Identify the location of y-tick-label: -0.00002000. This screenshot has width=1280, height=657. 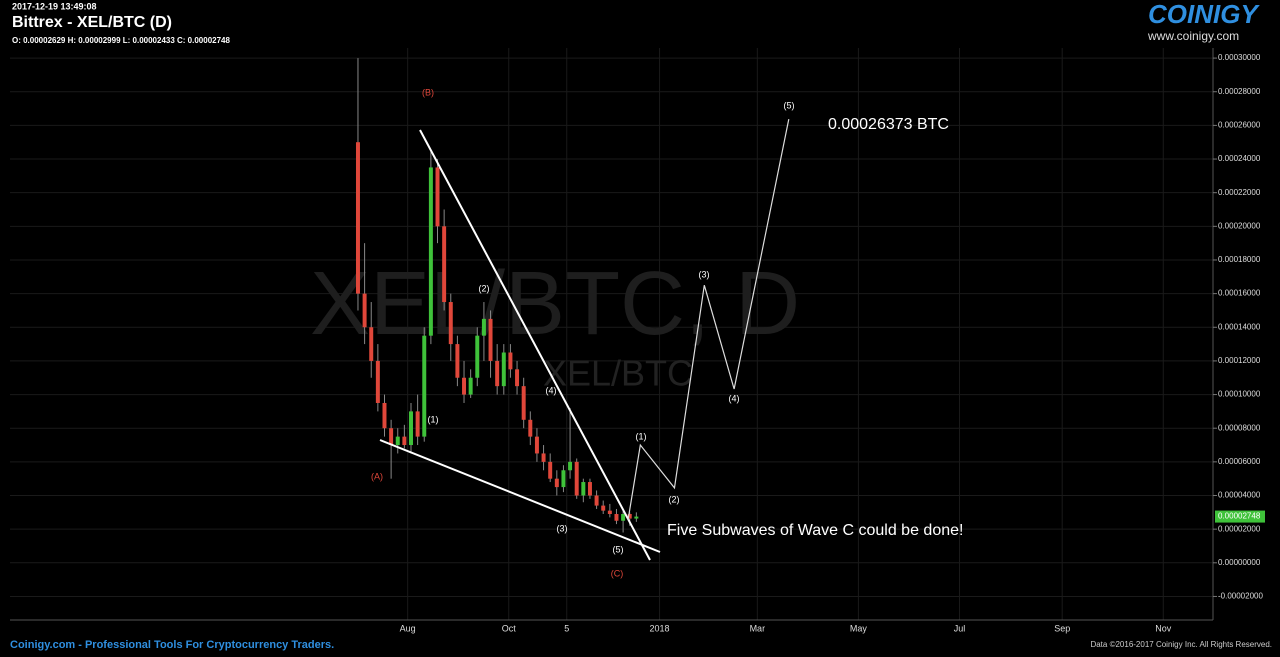
(1240, 596).